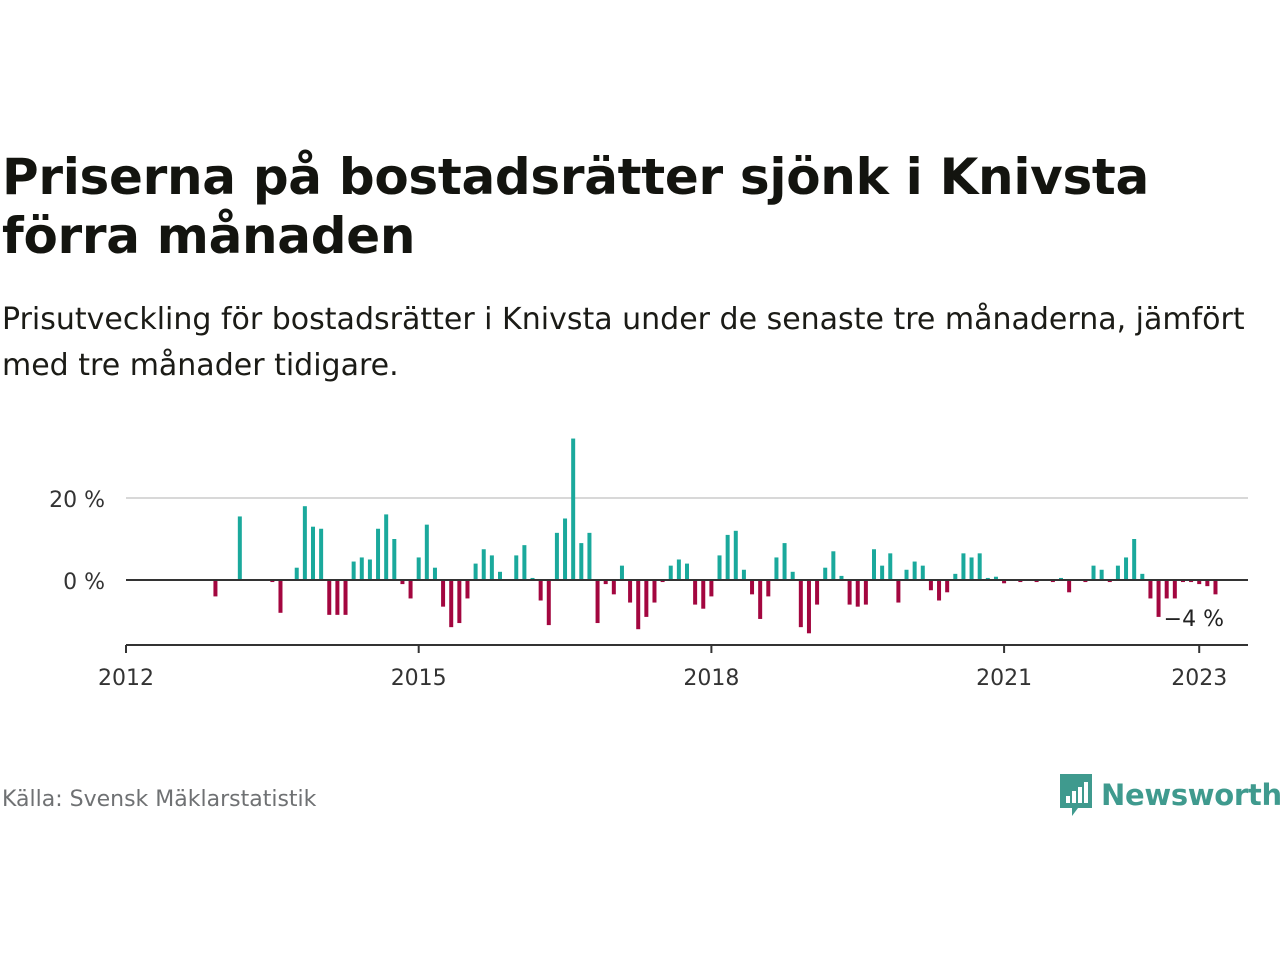 Image resolution: width=1280 pixels, height=960 pixels. What do you see at coordinates (159, 799) in the screenshot?
I see `source-note: Källa: Svensk Mäklarstatistik` at bounding box center [159, 799].